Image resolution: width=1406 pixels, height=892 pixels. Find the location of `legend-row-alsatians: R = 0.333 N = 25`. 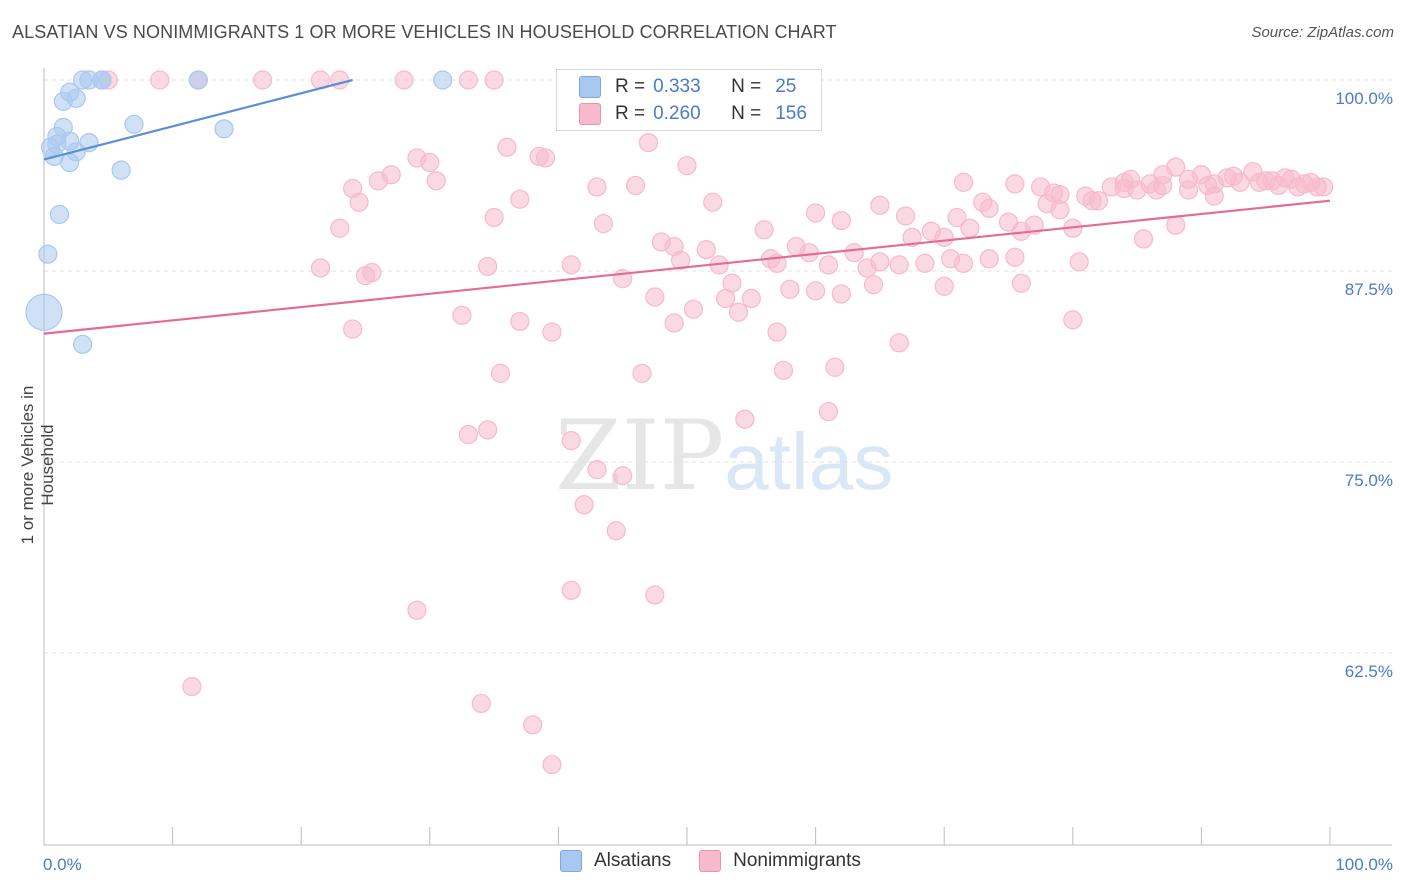

legend-row-alsatians: R = 0.333 N = 25 is located at coordinates (687, 87).